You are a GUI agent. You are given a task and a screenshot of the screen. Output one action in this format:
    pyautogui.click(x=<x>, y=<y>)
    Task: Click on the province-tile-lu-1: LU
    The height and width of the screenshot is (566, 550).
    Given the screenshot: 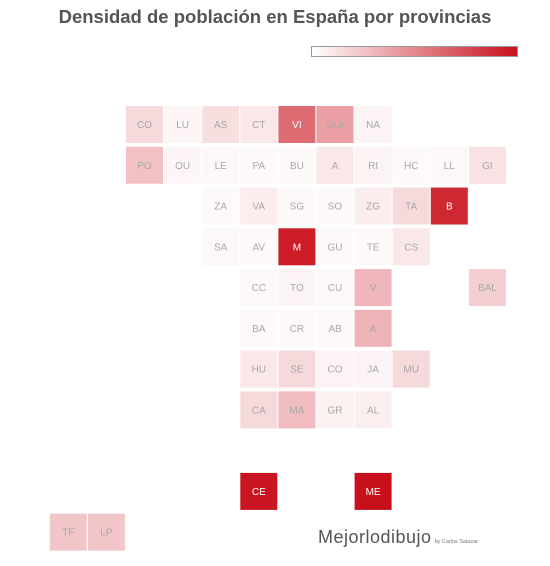 What is the action you would take?
    pyautogui.click(x=183, y=124)
    